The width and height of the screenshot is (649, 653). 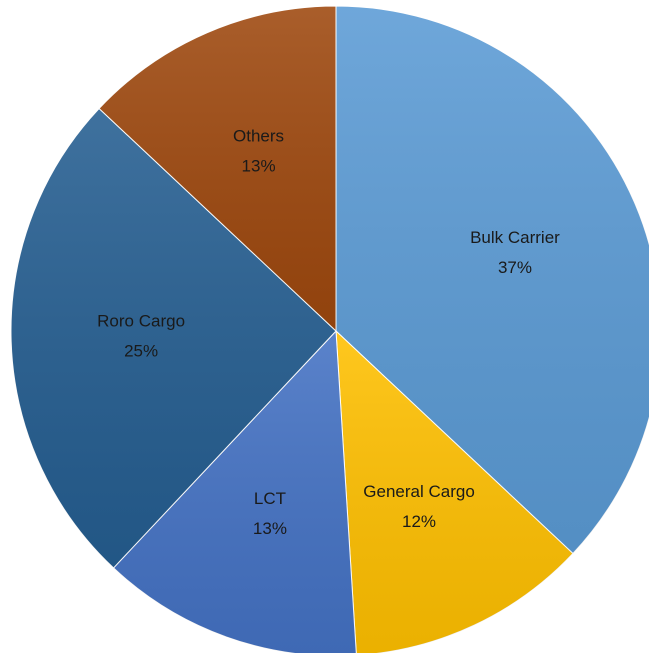 What do you see at coordinates (270, 498) in the screenshot?
I see `slice-label: LCT` at bounding box center [270, 498].